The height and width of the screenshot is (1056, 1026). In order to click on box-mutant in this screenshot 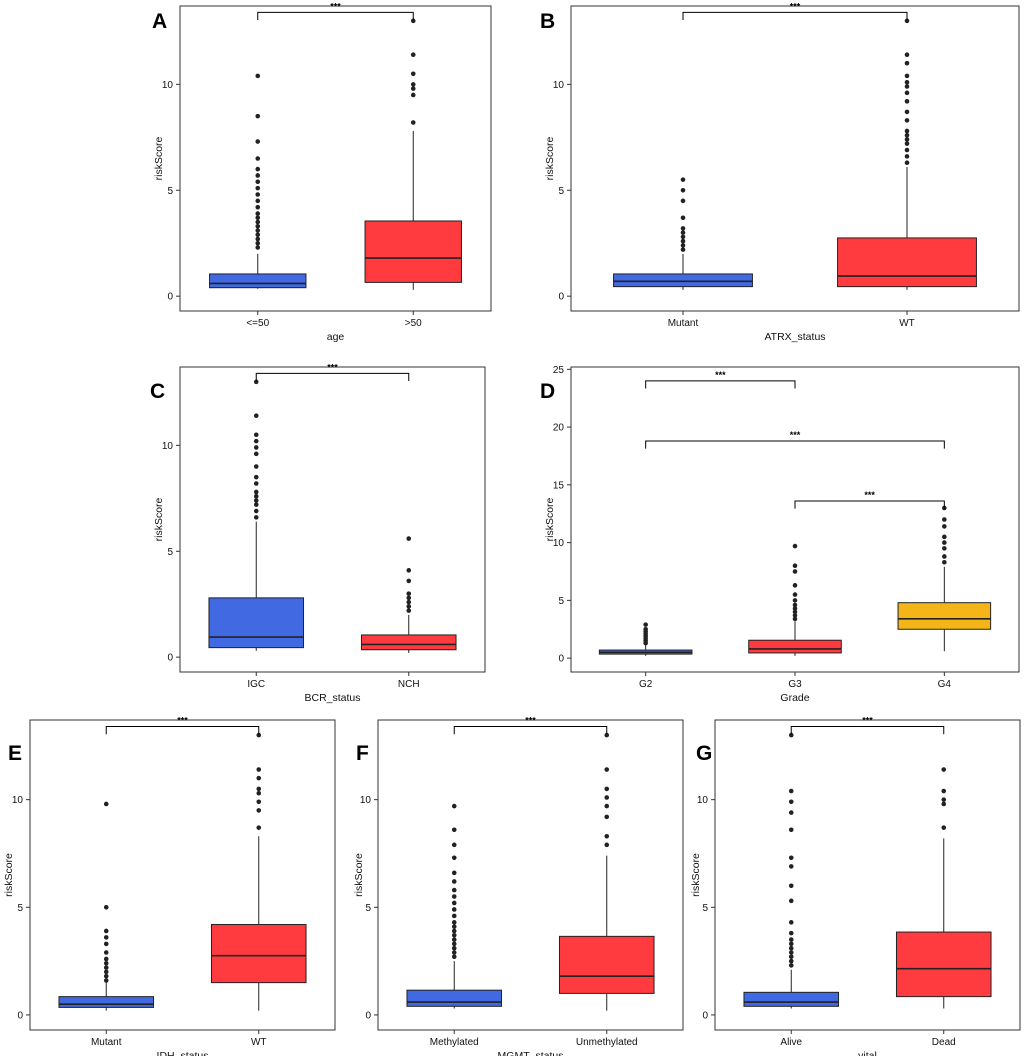, I will do `click(106, 906)`.